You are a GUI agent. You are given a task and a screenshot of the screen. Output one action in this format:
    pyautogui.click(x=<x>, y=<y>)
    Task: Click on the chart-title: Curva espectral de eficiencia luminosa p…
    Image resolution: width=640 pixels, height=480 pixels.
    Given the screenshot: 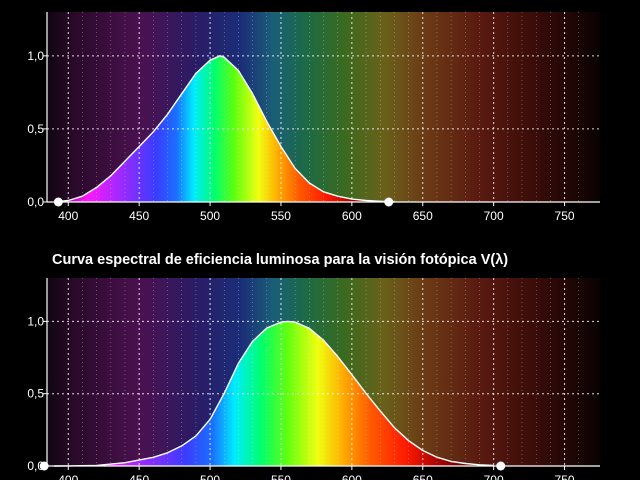 What is the action you would take?
    pyautogui.click(x=280, y=260)
    